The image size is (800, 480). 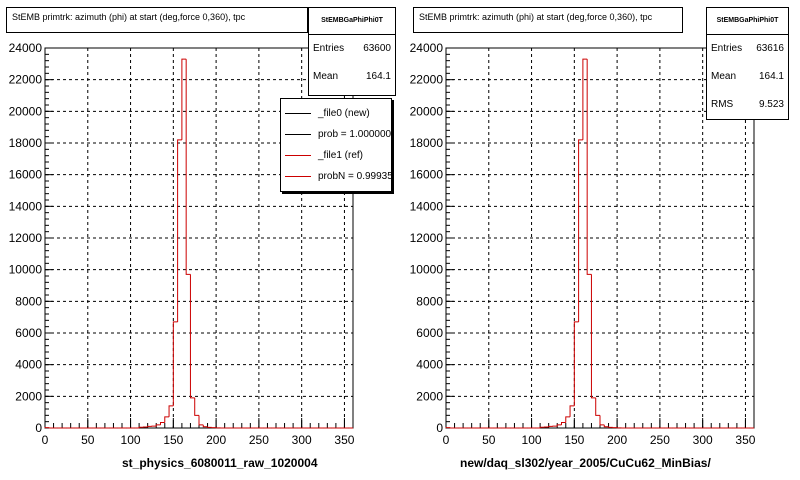 What do you see at coordinates (28, 365) in the screenshot?
I see `left-y-tick-label: 4000` at bounding box center [28, 365].